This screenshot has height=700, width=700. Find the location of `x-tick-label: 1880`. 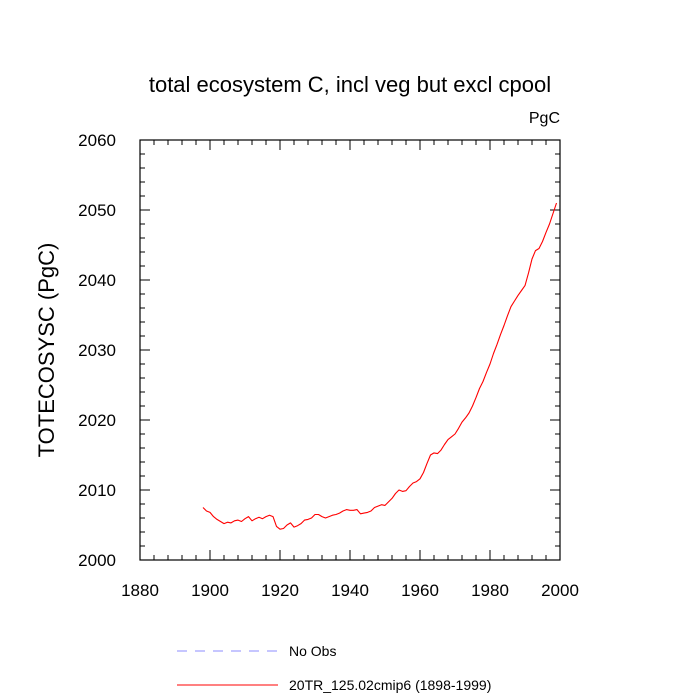

x-tick-label: 1880 is located at coordinates (140, 590).